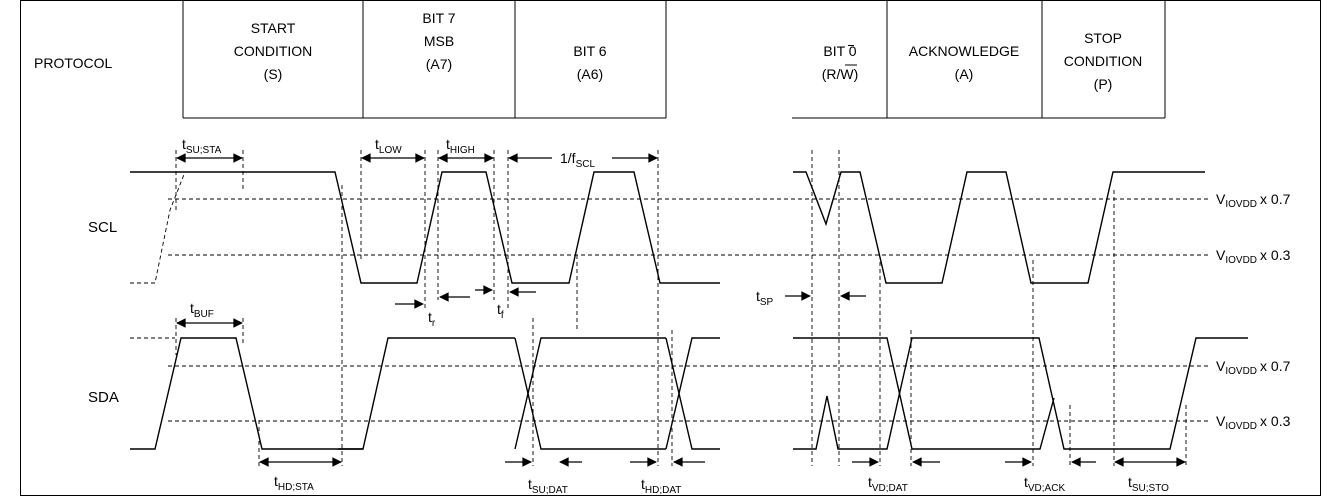  Describe the element at coordinates (432, 319) in the screenshot. I see `t-r-label: tr` at that location.